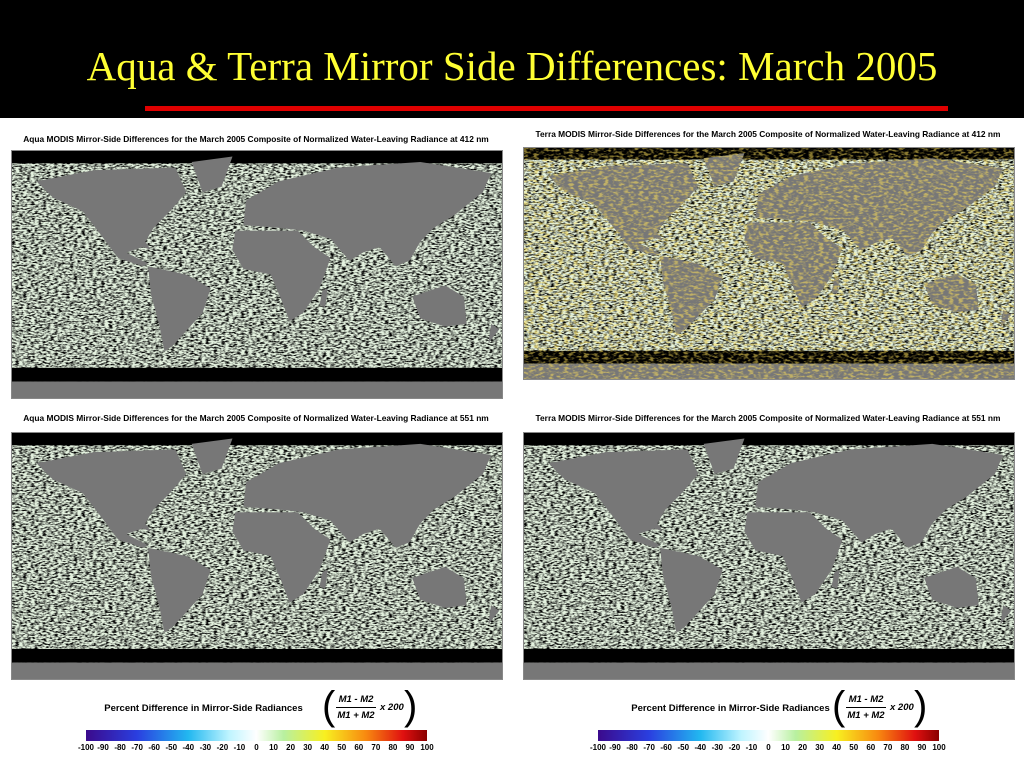  What do you see at coordinates (546, 108) in the screenshot?
I see `title-rule` at bounding box center [546, 108].